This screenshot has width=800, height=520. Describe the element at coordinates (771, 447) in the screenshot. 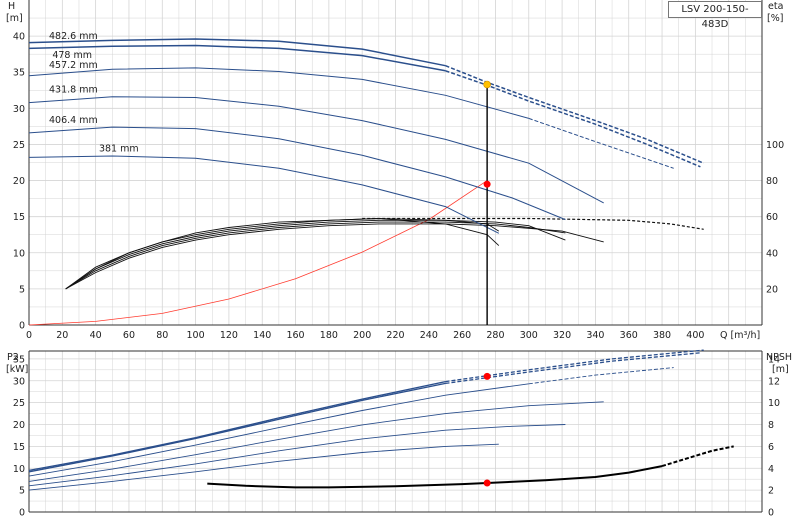

I see `y-tick-label-right: 6` at that location.